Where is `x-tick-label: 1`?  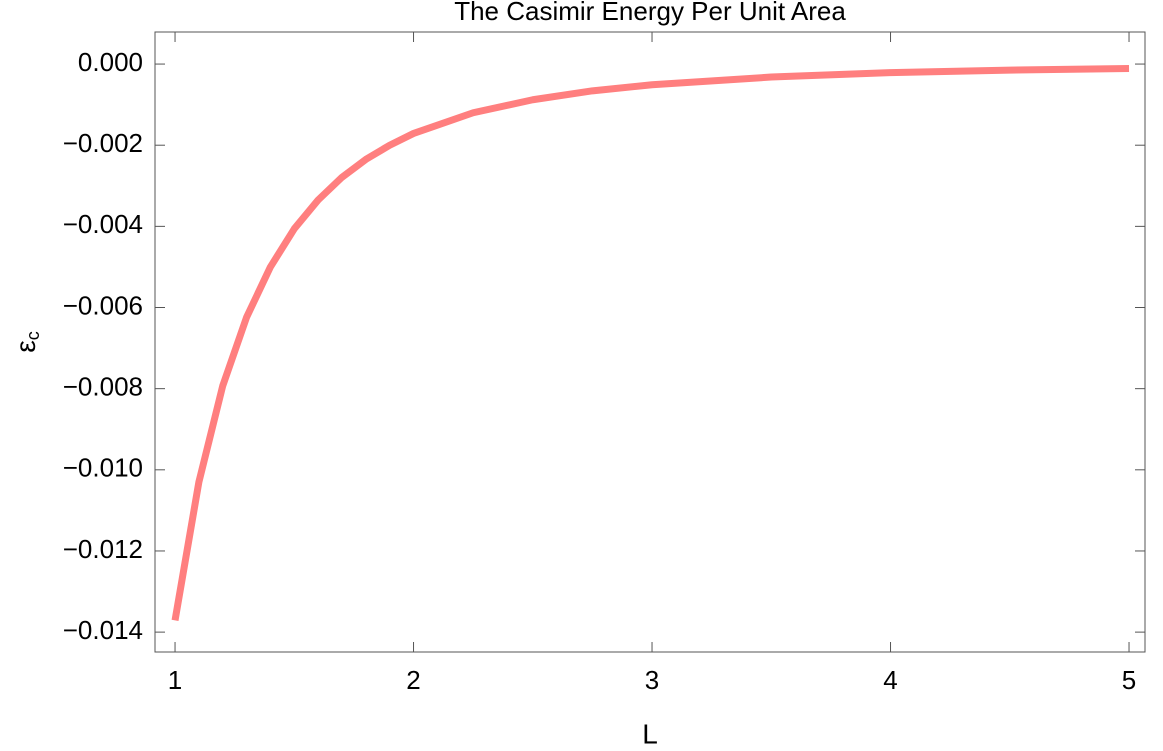
x-tick-label: 1 is located at coordinates (175, 680).